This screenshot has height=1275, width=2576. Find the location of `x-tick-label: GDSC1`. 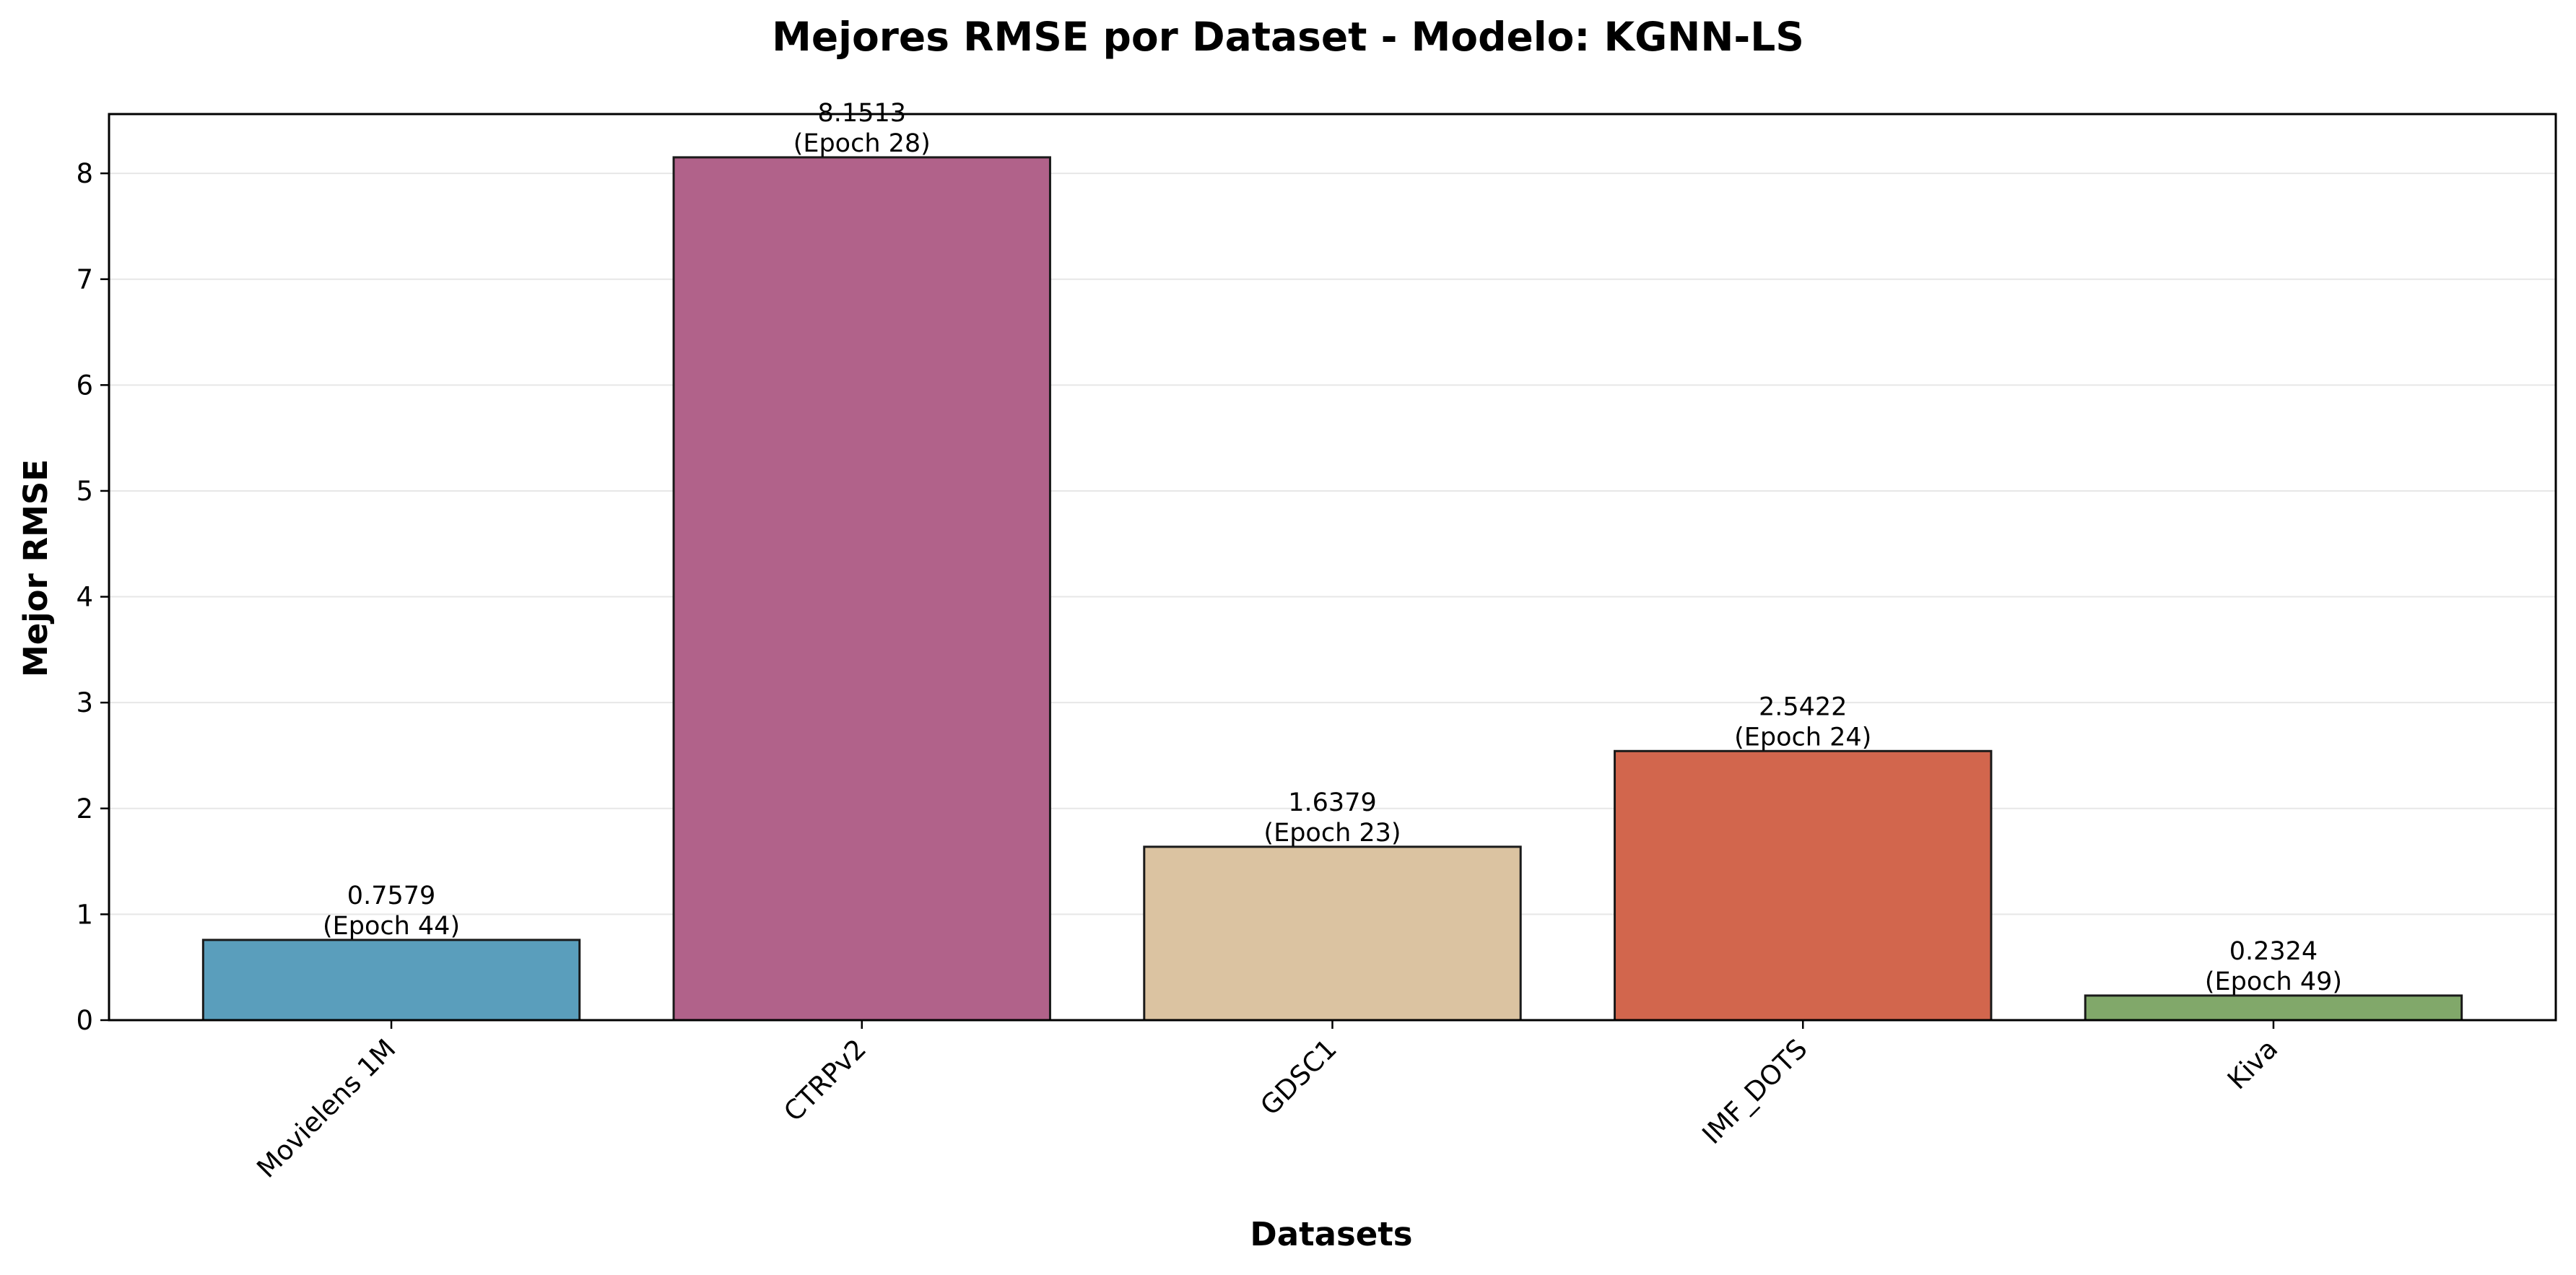

x-tick-label: GDSC1 is located at coordinates (1299, 1077).